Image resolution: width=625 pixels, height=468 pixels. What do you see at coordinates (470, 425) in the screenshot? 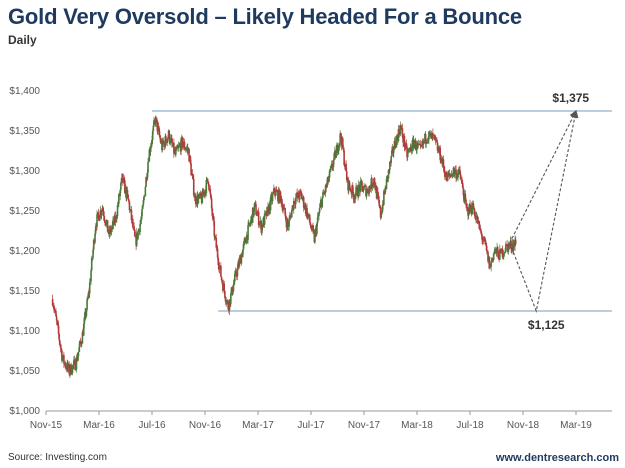
I see `x-tick-label: Jul-18` at bounding box center [470, 425].